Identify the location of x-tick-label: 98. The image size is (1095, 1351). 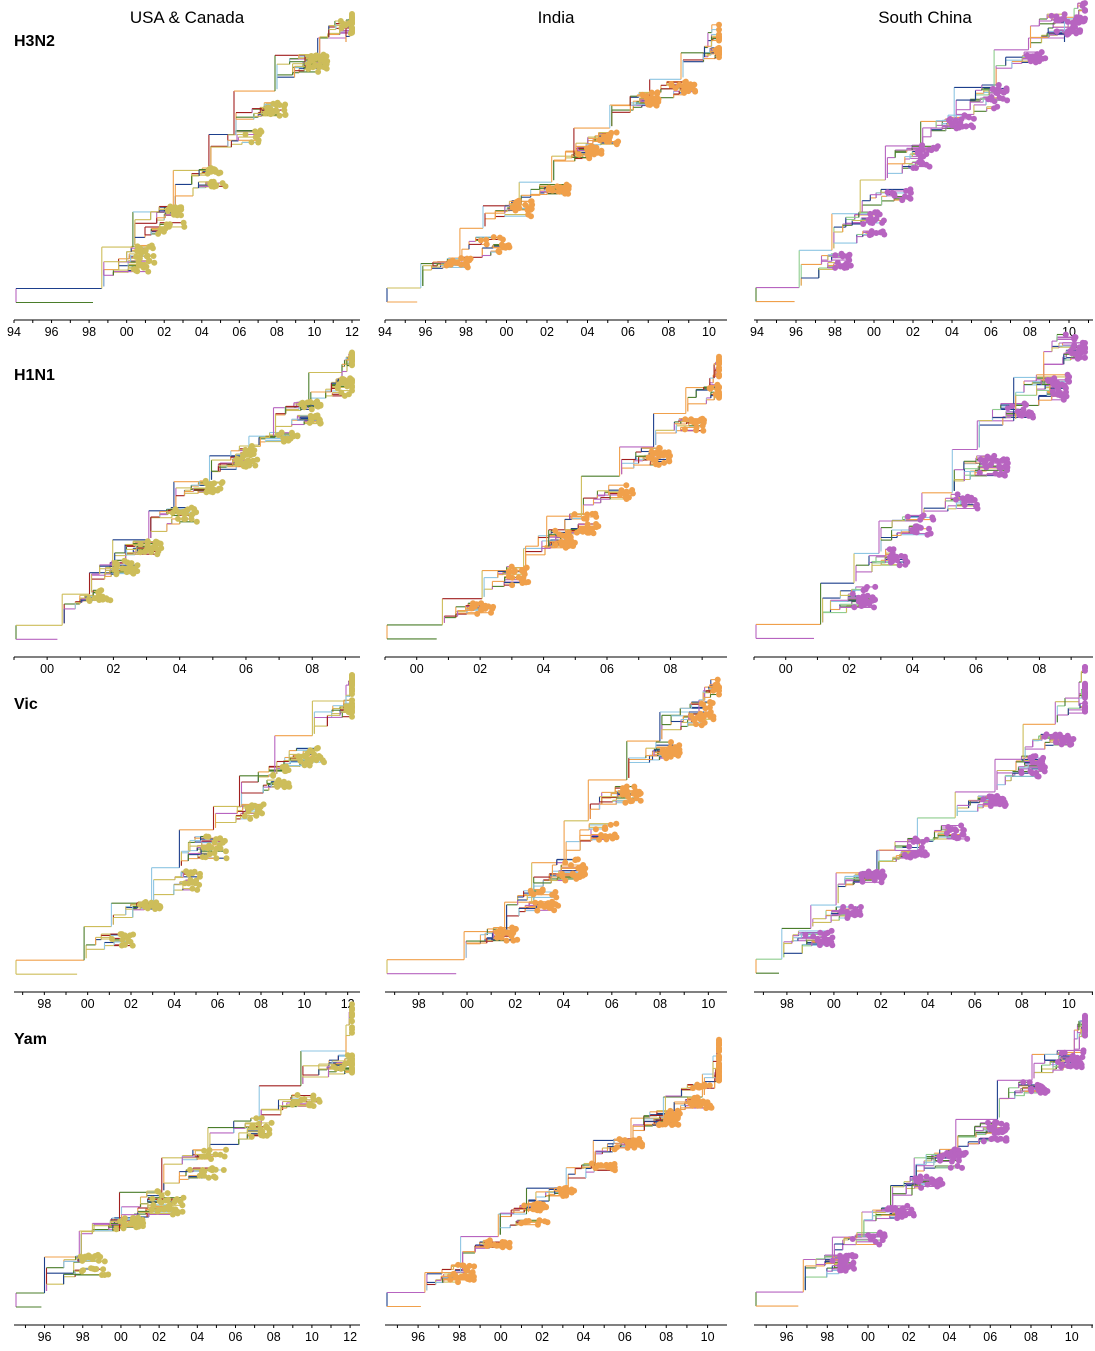
(466, 332).